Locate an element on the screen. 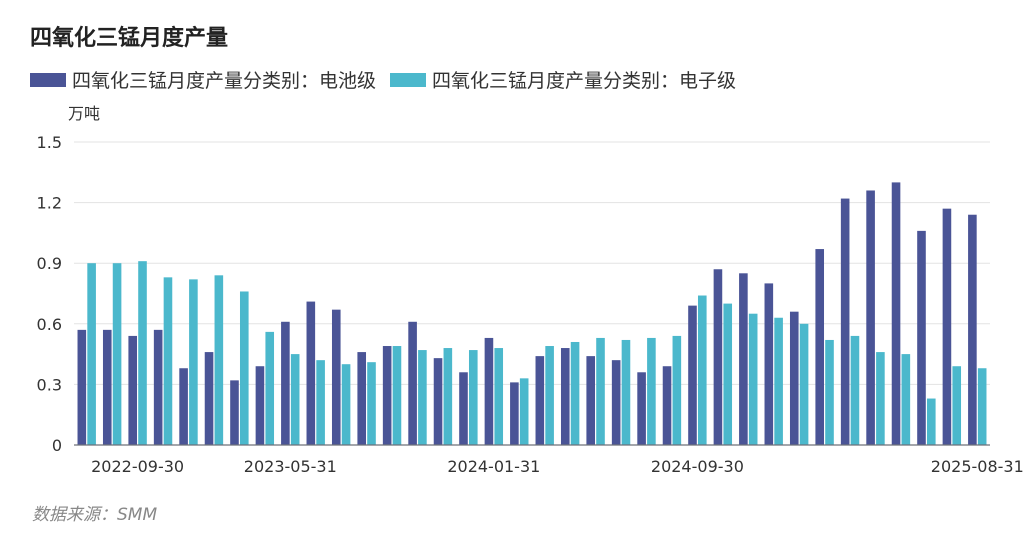  legend-swatch-battery-grade is located at coordinates (48, 79).